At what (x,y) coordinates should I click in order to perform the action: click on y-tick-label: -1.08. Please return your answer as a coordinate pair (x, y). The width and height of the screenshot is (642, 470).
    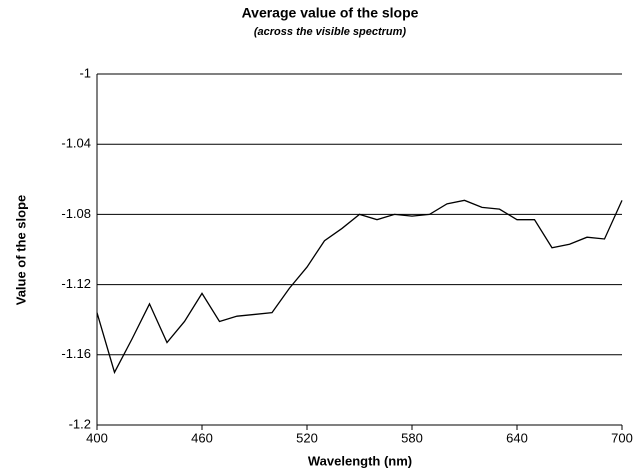
    Looking at the image, I should click on (76, 213).